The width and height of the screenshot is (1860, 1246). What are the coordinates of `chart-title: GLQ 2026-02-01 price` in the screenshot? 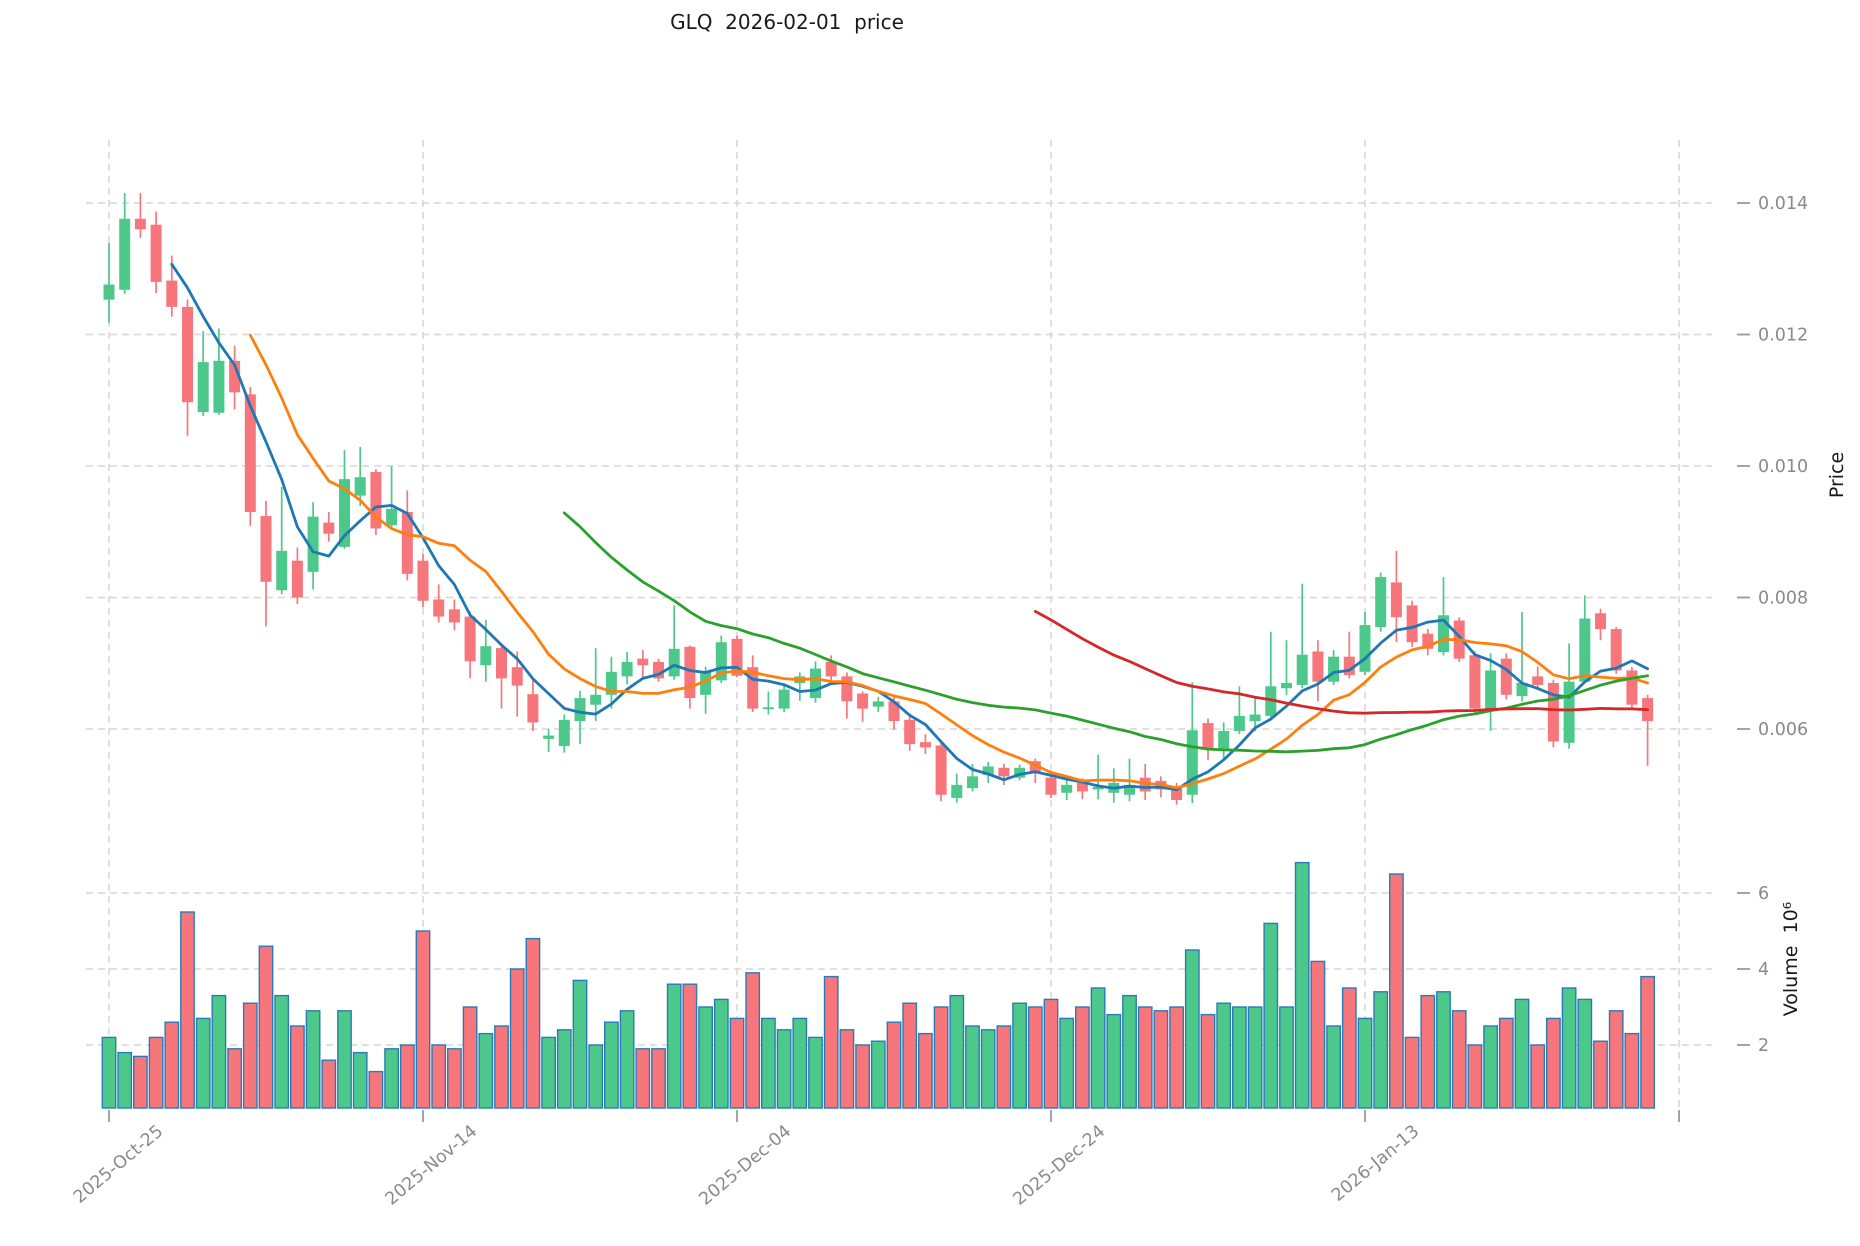 It's located at (787, 22).